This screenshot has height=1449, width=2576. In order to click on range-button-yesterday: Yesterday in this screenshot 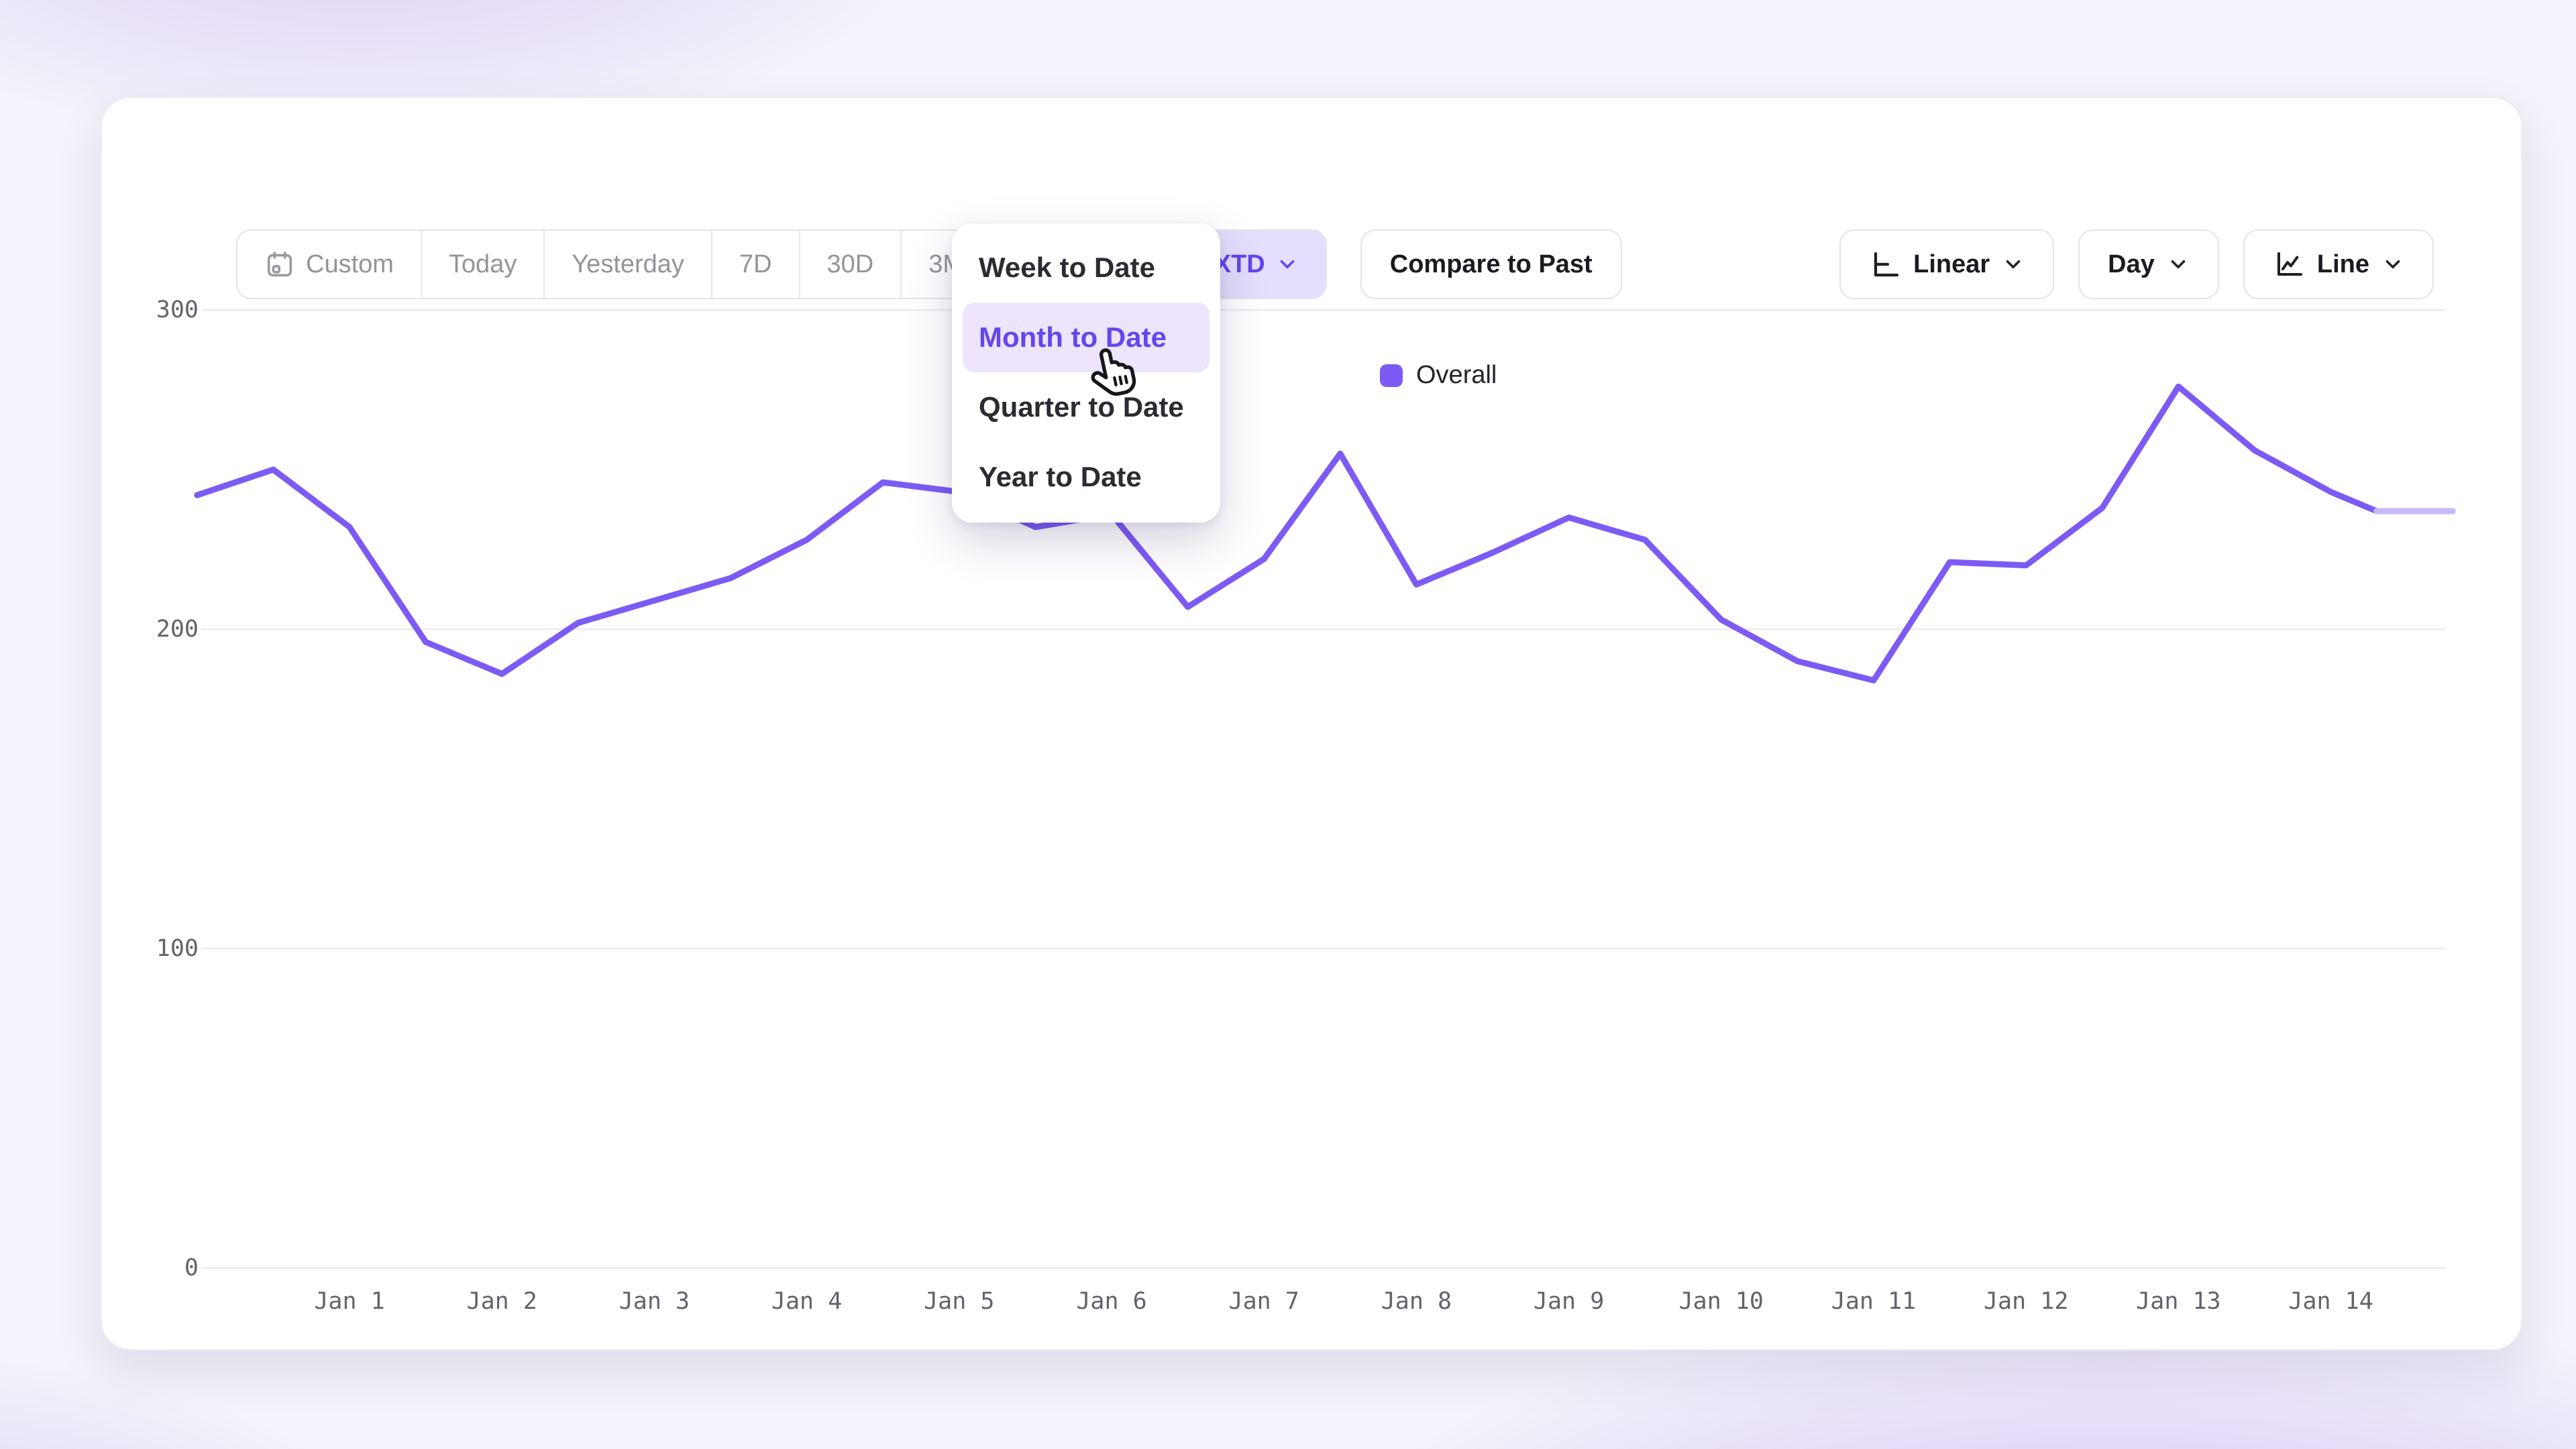, I will do `click(628, 264)`.